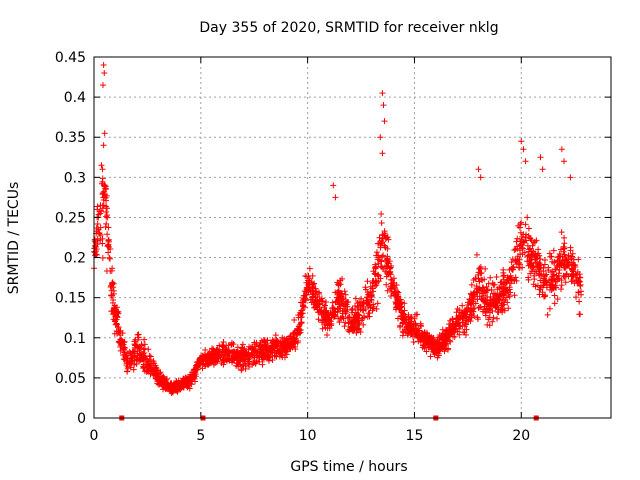 The width and height of the screenshot is (640, 480). What do you see at coordinates (70, 299) in the screenshot?
I see `y-tick-label: 0.15` at bounding box center [70, 299].